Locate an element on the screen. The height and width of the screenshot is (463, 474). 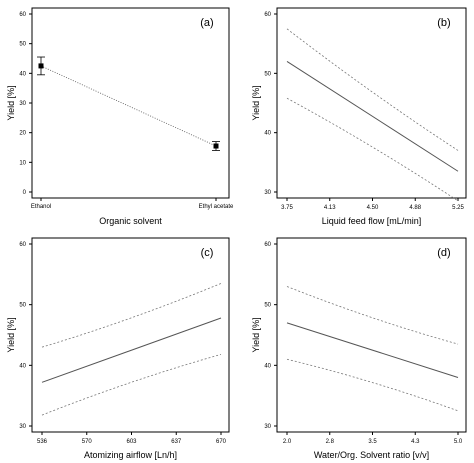
y-tick-label: 10 is located at coordinates (22, 163).